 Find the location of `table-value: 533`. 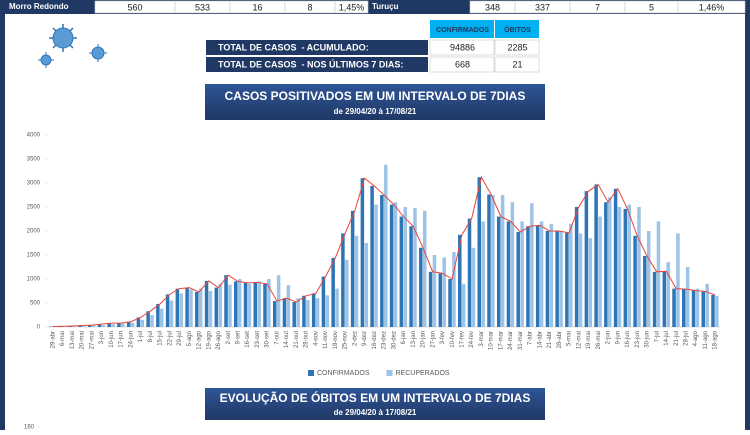

table-value: 533 is located at coordinates (202, 7).